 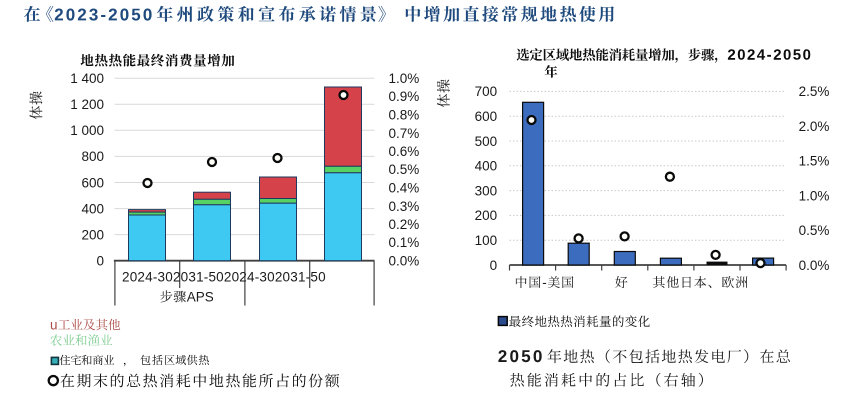 What do you see at coordinates (814, 126) in the screenshot?
I see `svg-text: 2.0%` at bounding box center [814, 126].